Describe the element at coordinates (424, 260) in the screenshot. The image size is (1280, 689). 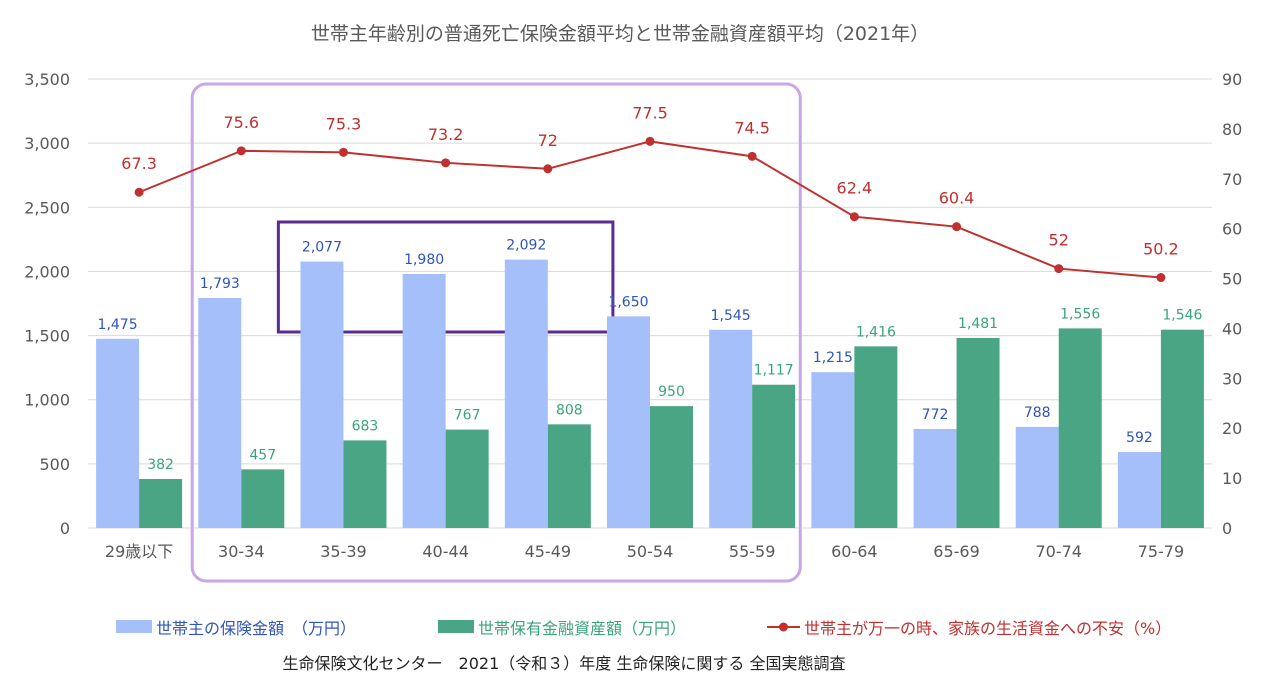
I see `data-label-insurance: 1,980` at that location.